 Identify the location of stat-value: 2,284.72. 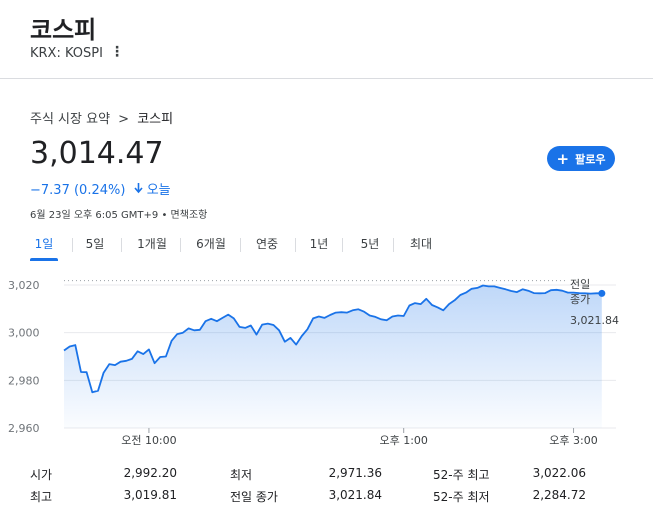
(559, 495).